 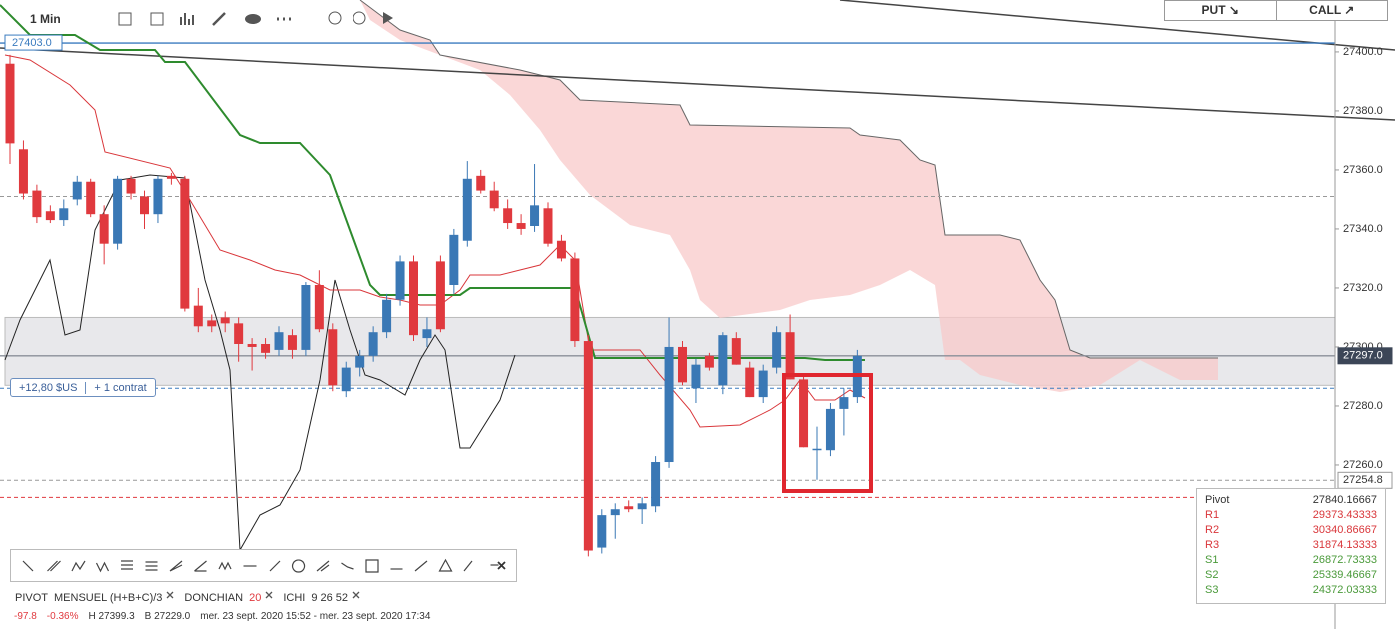 I want to click on icon-view, so click(x=252, y=19).